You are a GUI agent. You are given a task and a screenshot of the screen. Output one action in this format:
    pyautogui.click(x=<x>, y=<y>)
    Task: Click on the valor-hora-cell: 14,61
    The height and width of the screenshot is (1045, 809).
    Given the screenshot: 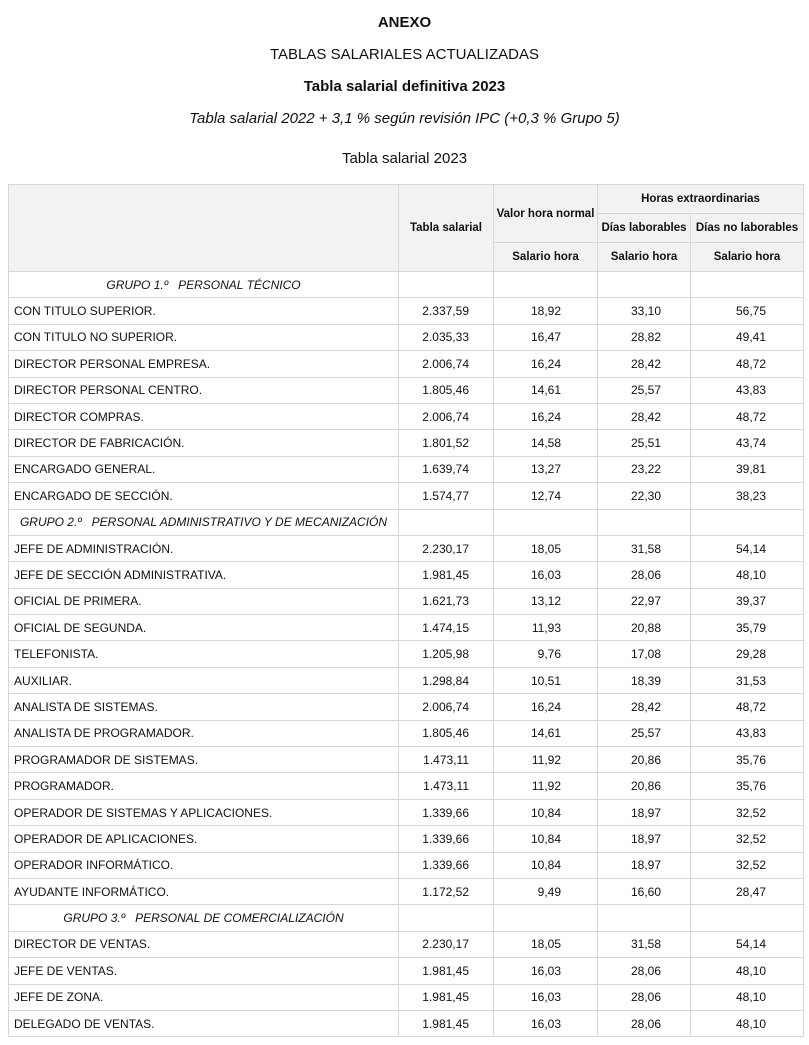 What is the action you would take?
    pyautogui.click(x=545, y=390)
    